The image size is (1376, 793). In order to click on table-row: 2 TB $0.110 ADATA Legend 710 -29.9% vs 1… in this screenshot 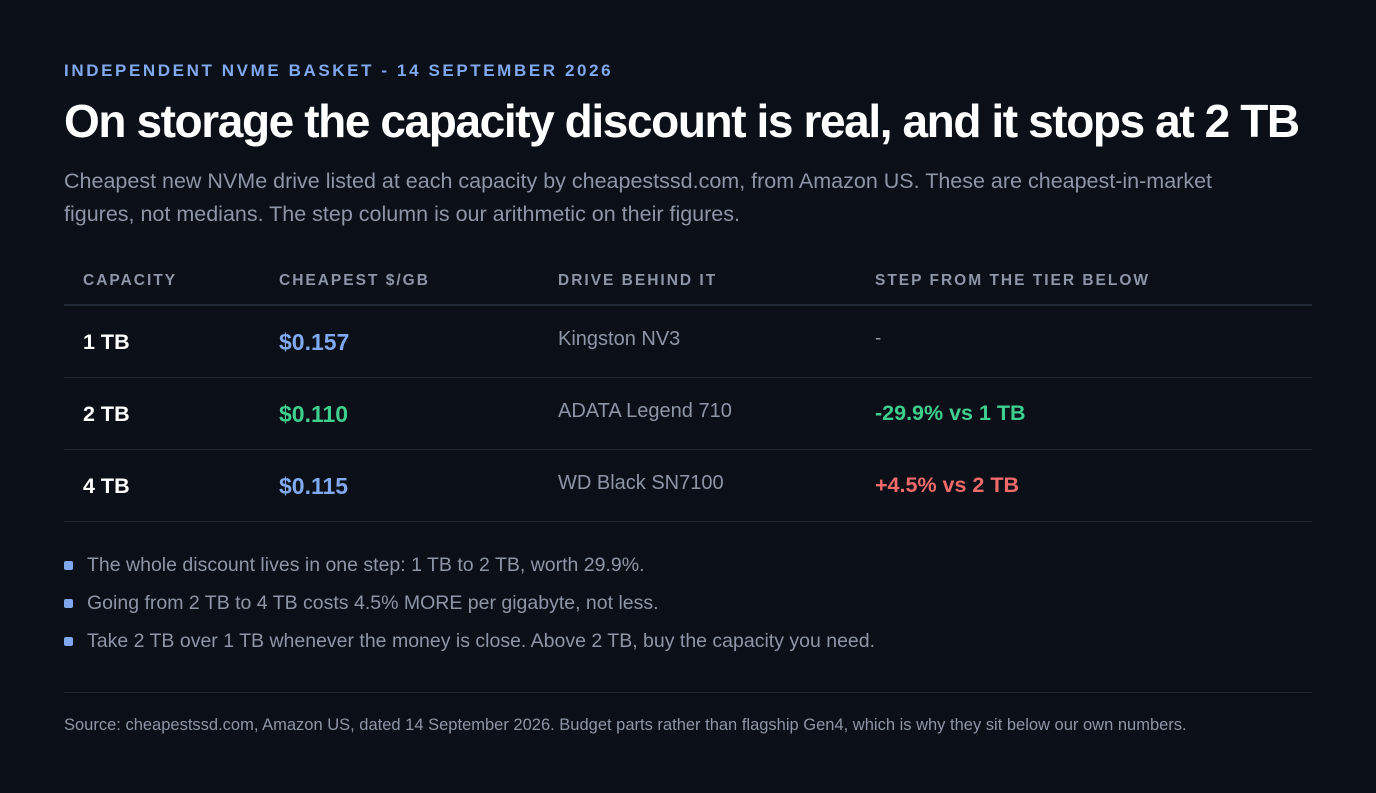, I will do `click(688, 414)`.